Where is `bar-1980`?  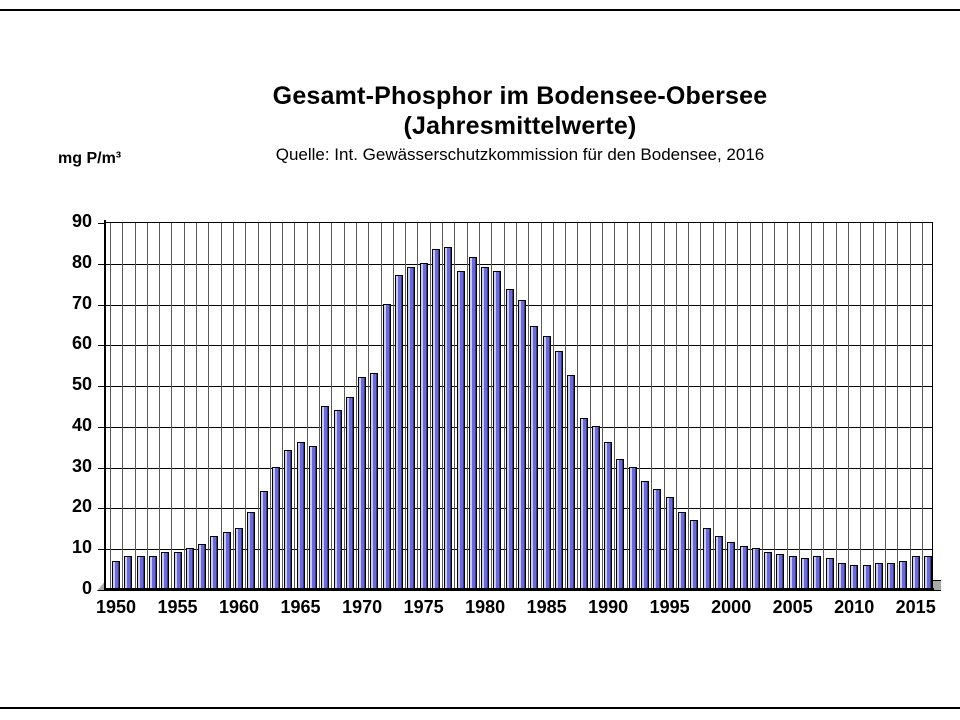
bar-1980 is located at coordinates (485, 427).